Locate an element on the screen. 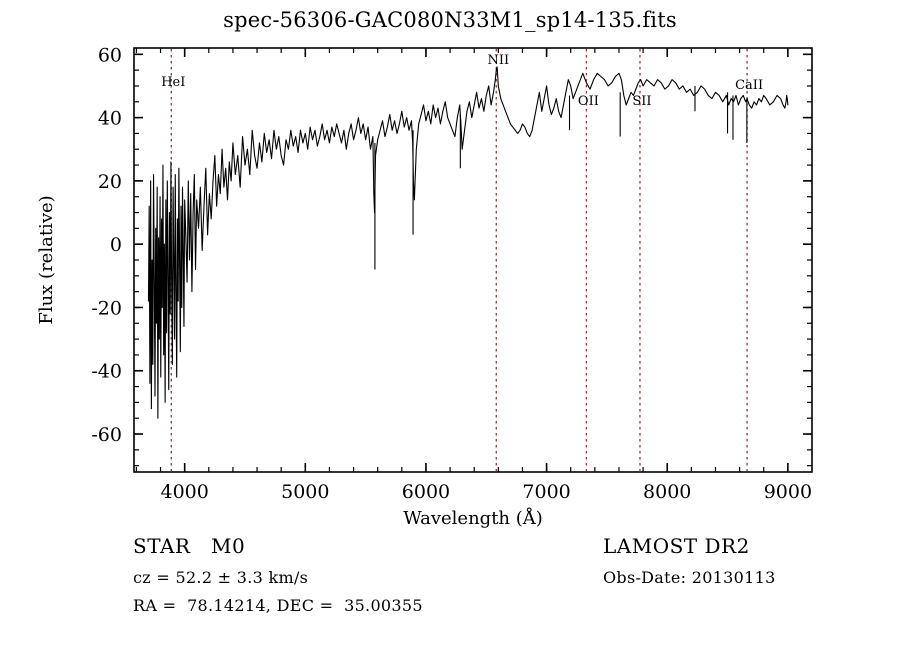  spectral-line-label-nii: NII is located at coordinates (498, 60).